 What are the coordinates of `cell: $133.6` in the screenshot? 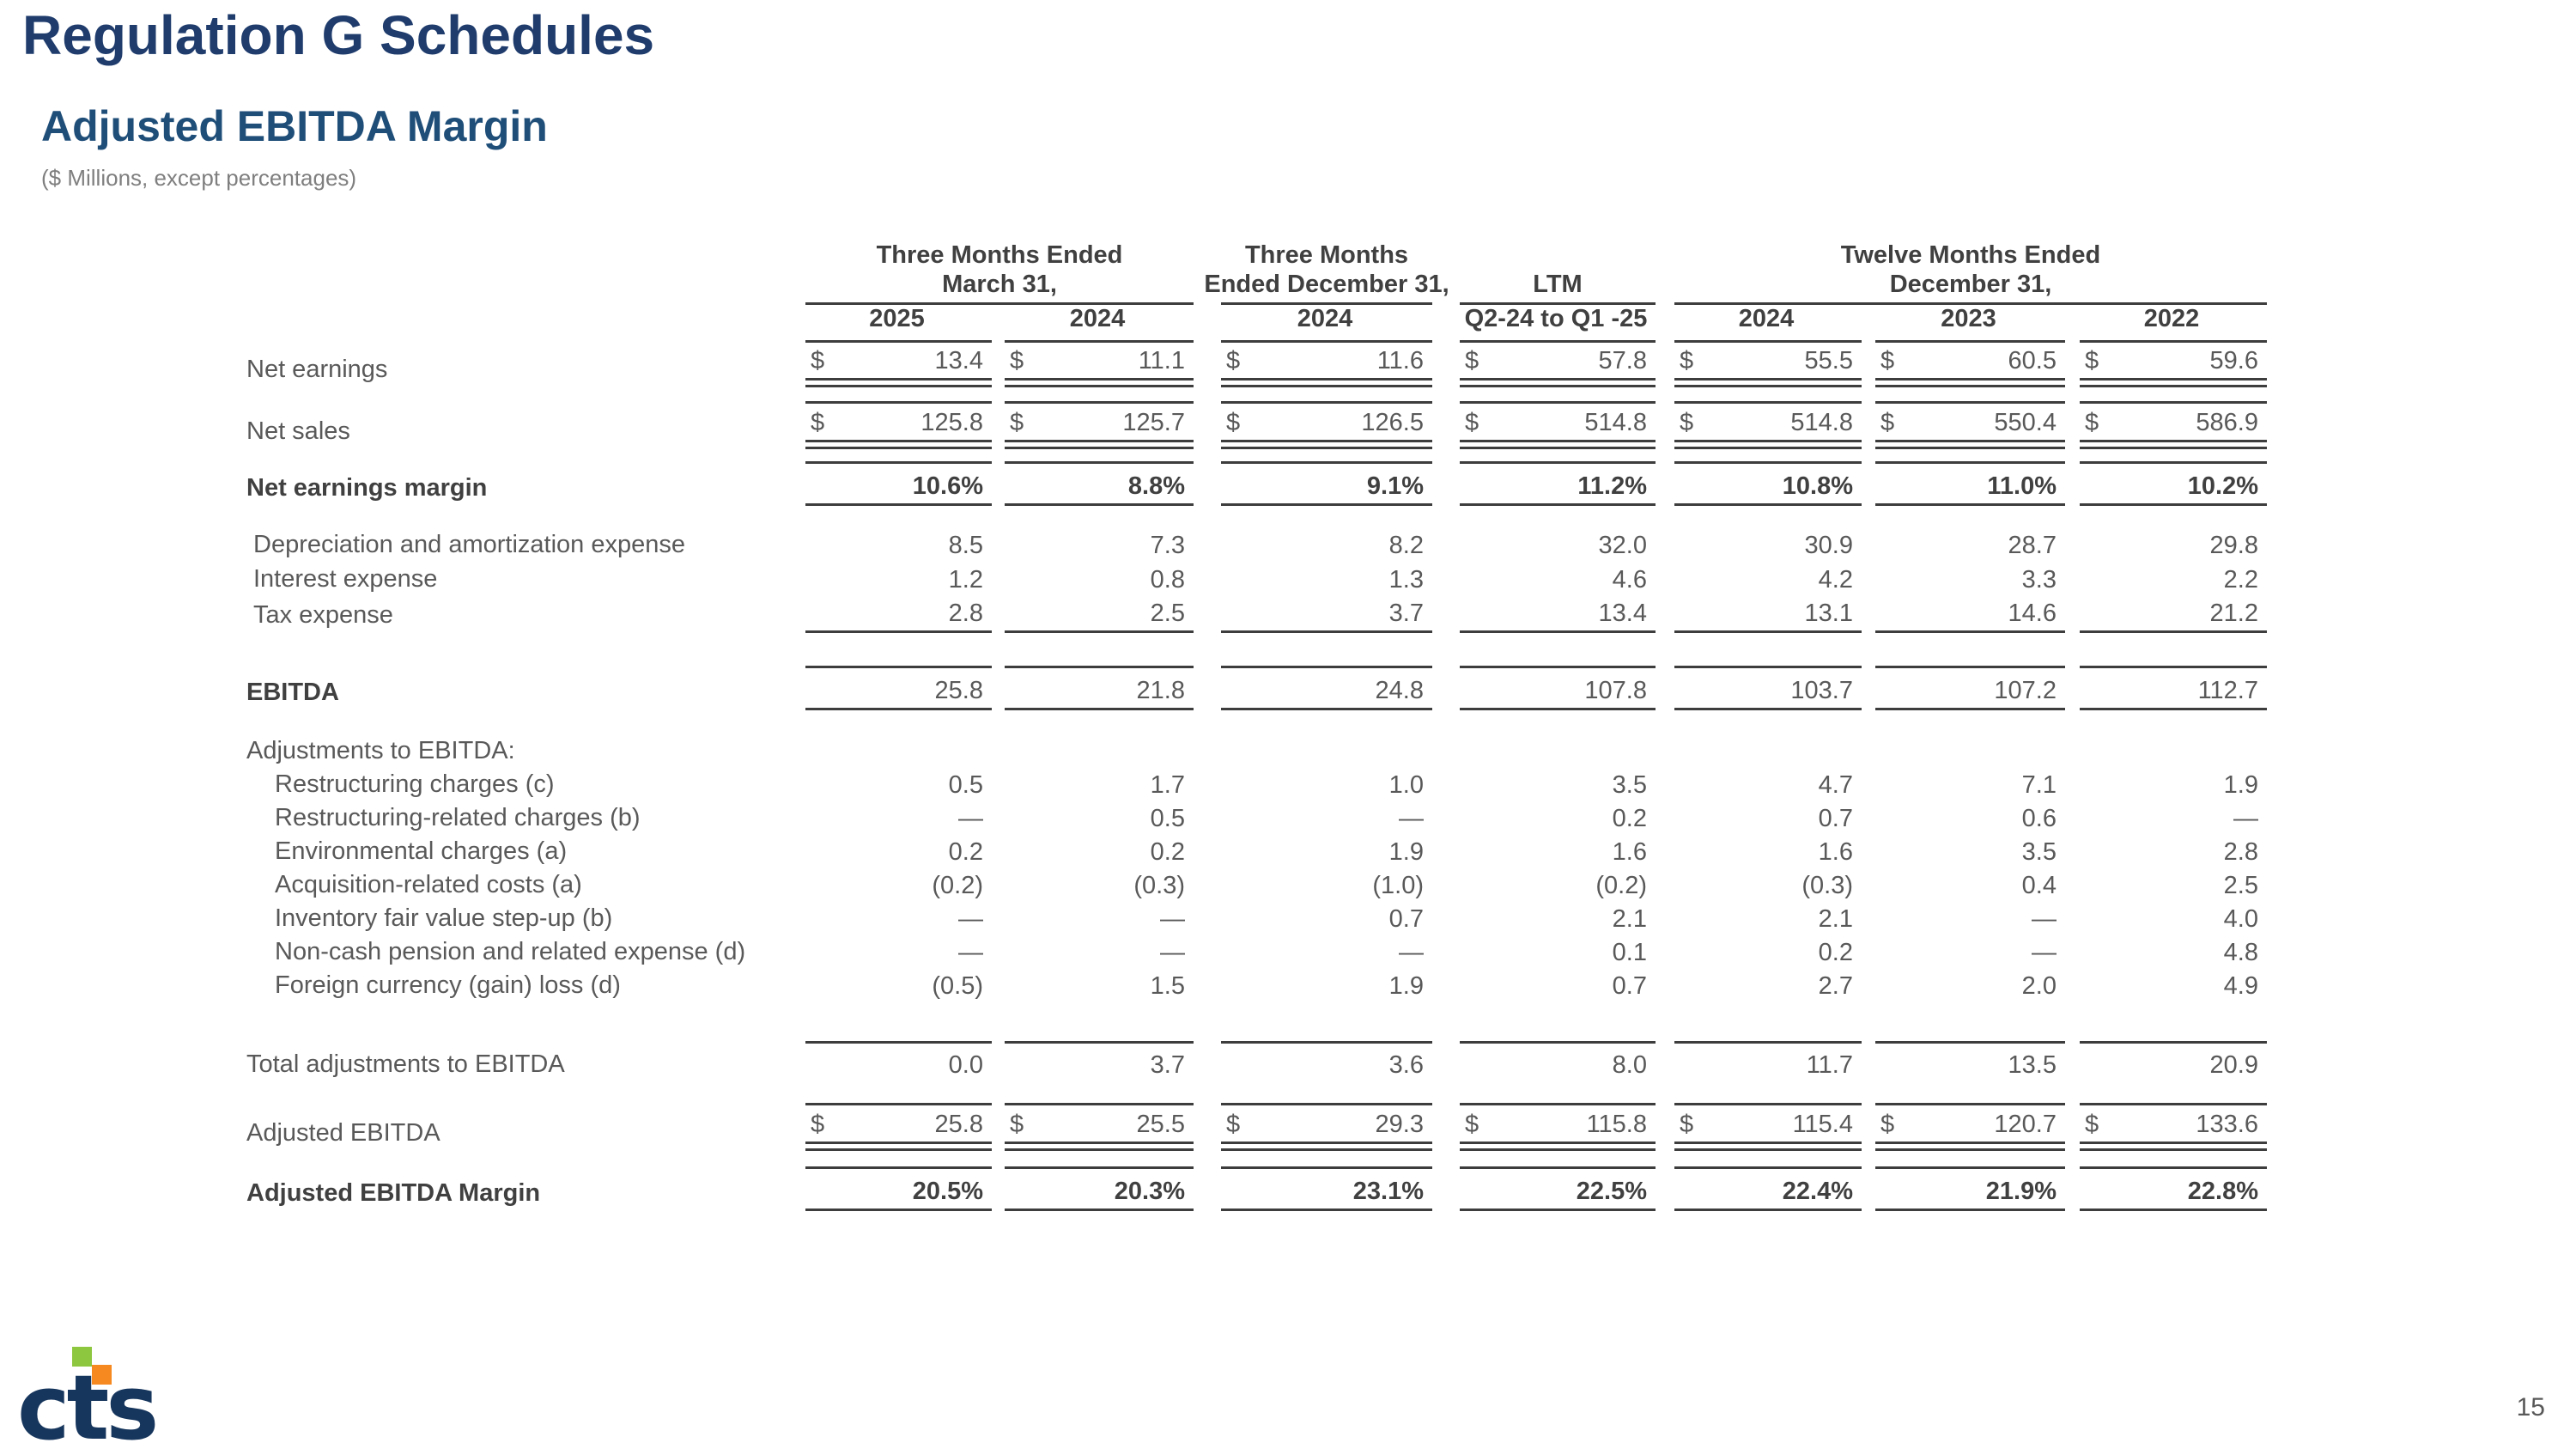 It's located at (2173, 1127).